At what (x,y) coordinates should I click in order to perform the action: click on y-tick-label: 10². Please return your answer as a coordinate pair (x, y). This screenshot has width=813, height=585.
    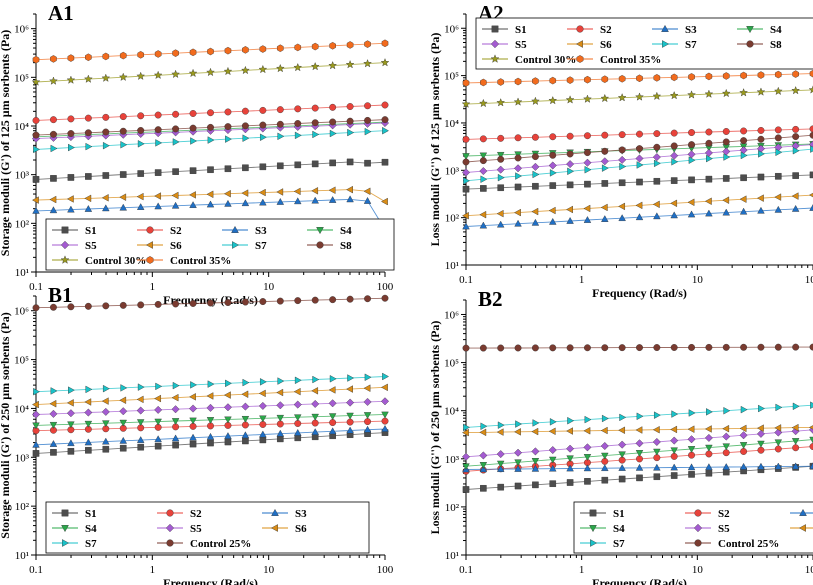
    Looking at the image, I should click on (452, 219).